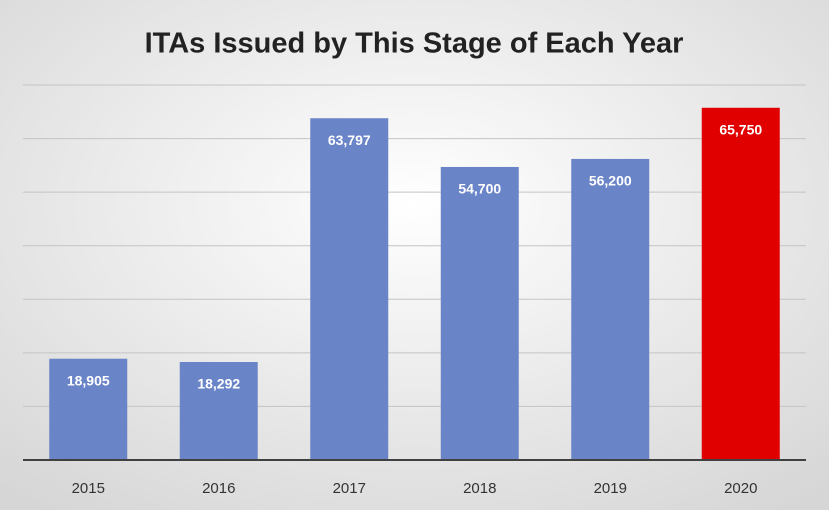  I want to click on value-label: 63,797, so click(349, 140).